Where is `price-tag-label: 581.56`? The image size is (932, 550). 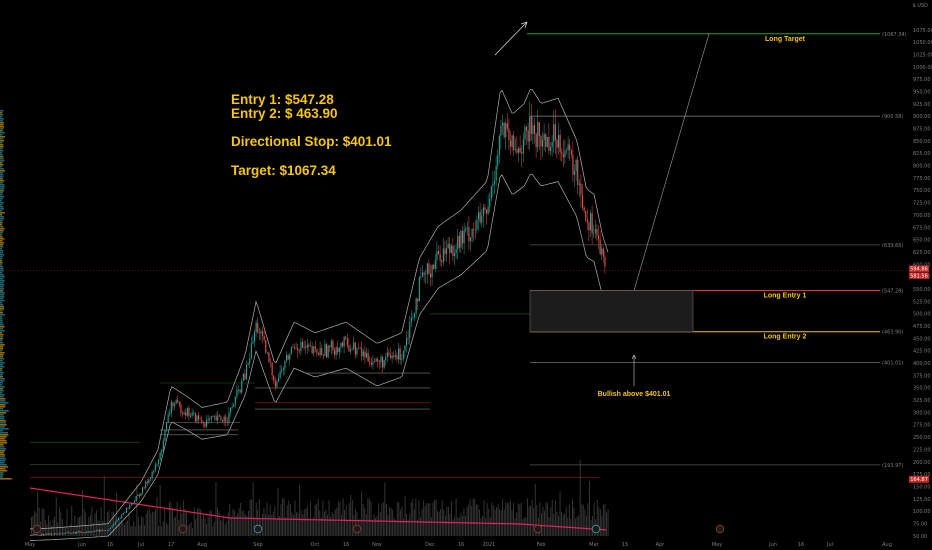
price-tag-label: 581.56 is located at coordinates (919, 276).